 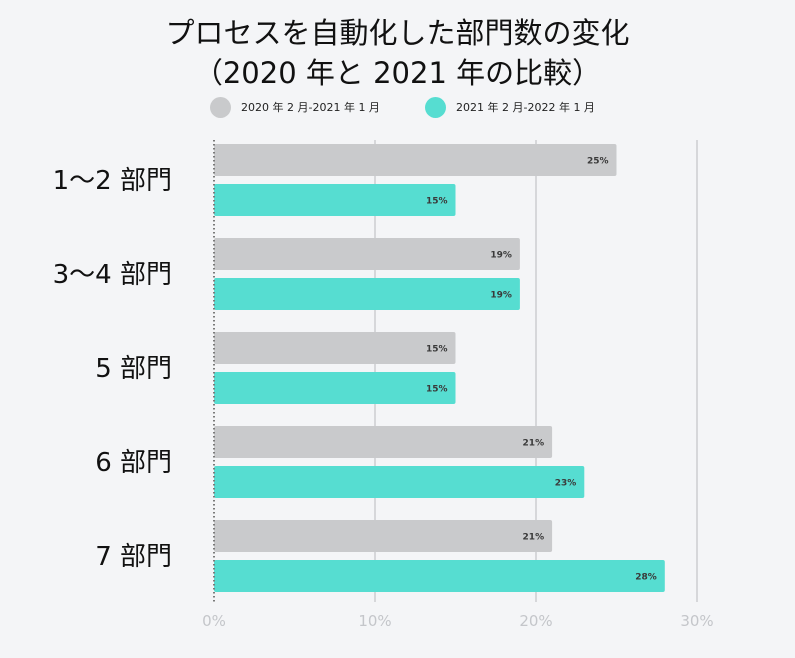 I want to click on legend-swatch-2020, so click(x=220, y=107).